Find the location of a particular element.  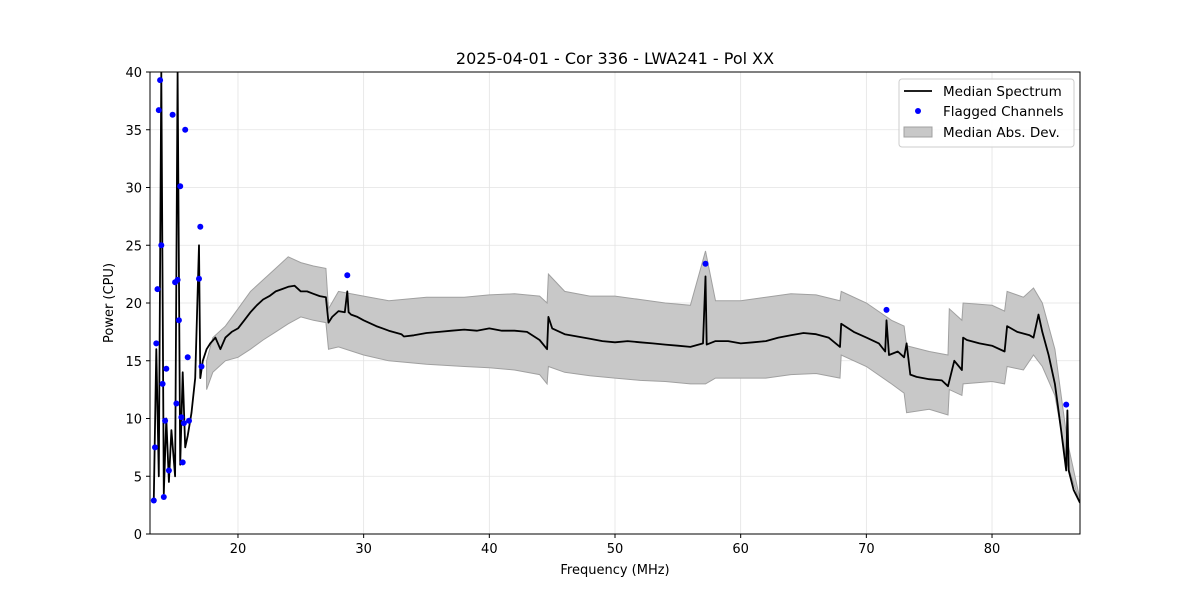

x-tick-label: 30 is located at coordinates (363, 549).